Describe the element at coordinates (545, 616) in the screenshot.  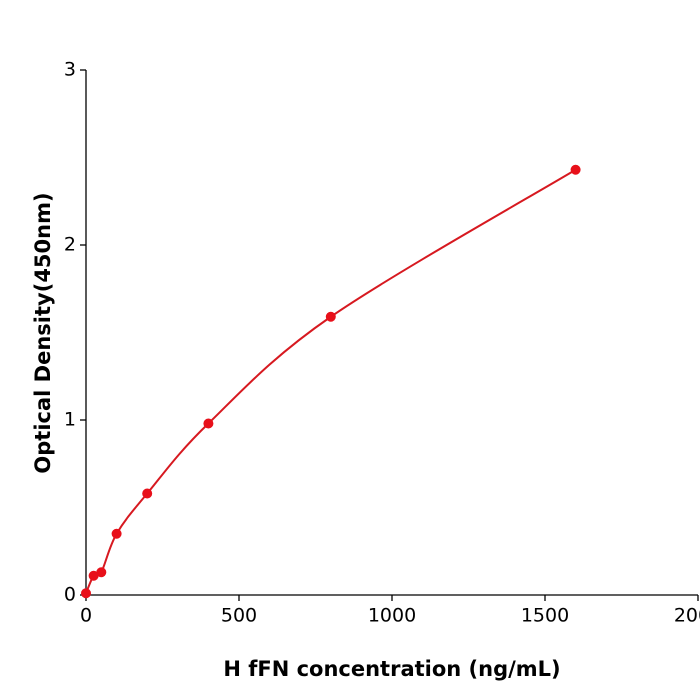
I see `x-tick-label: 1500` at that location.